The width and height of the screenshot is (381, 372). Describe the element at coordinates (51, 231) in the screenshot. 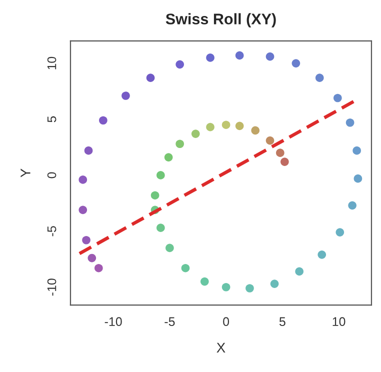

I see `y-tick-label: -5` at that location.